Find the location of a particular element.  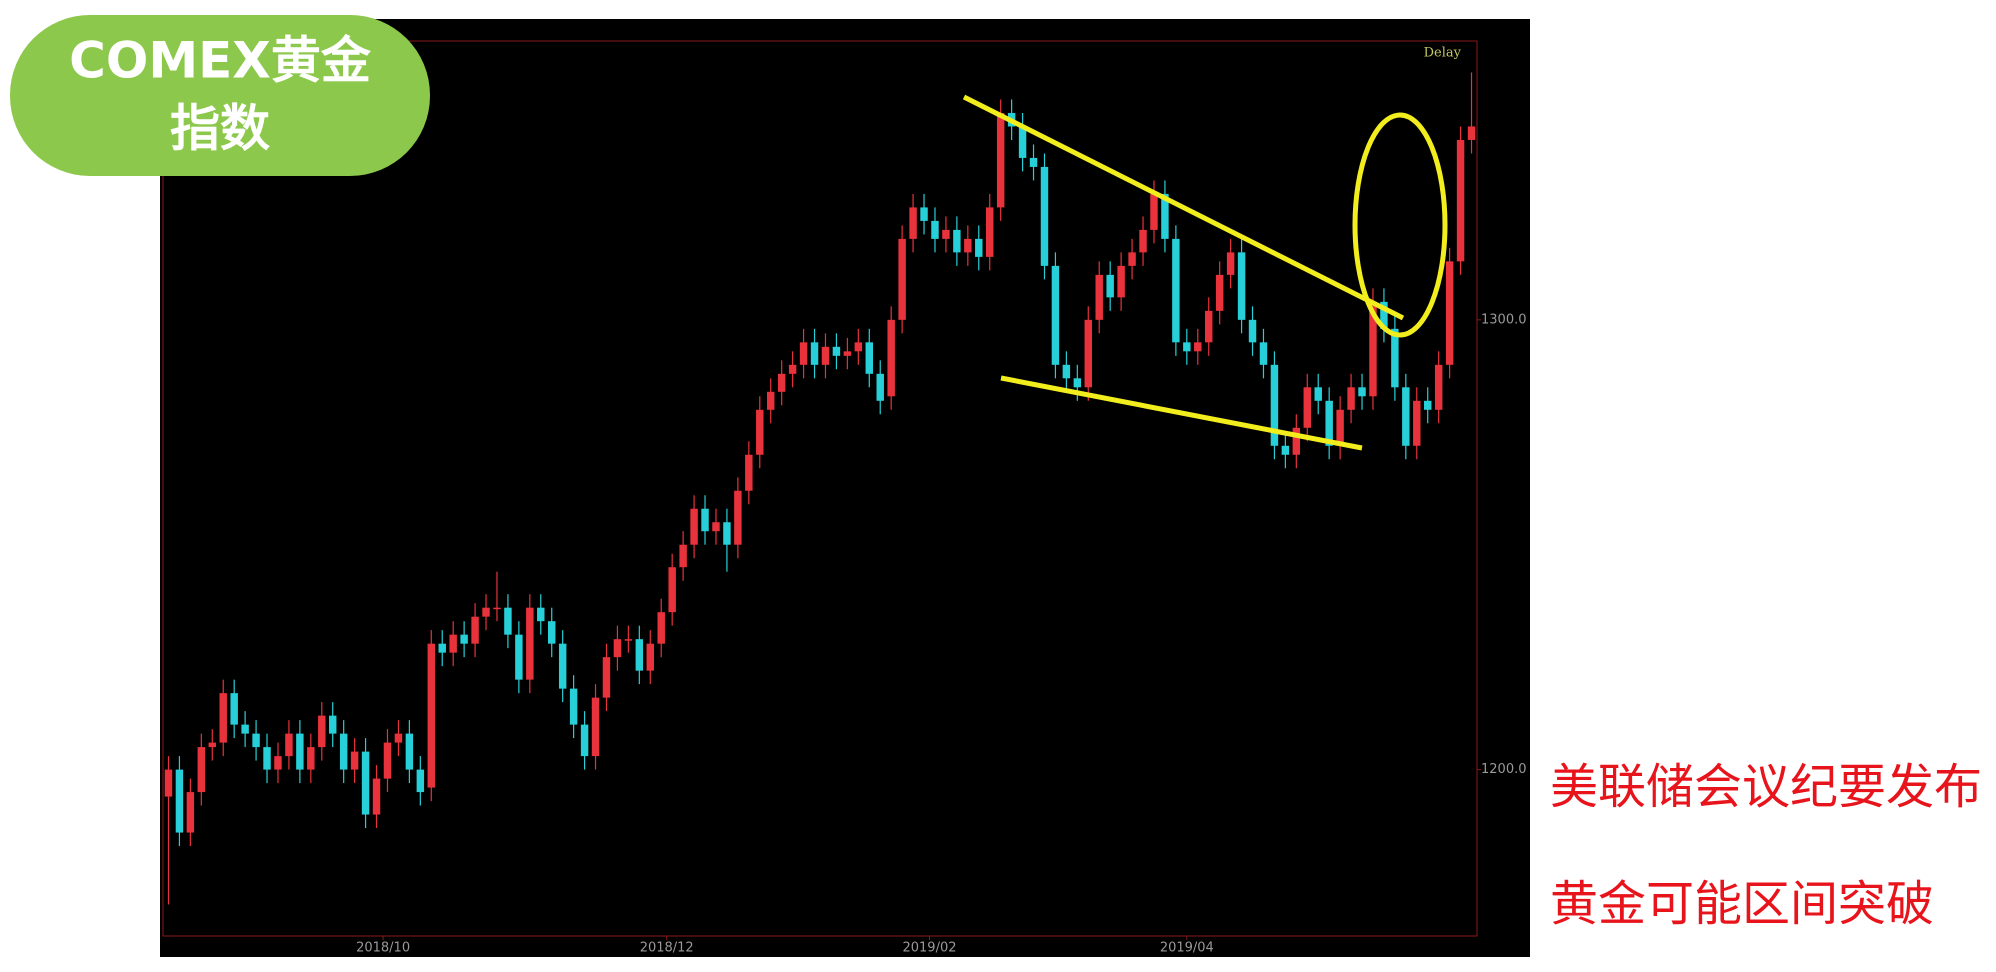

x-tick-label: 2019/04 is located at coordinates (1187, 948).